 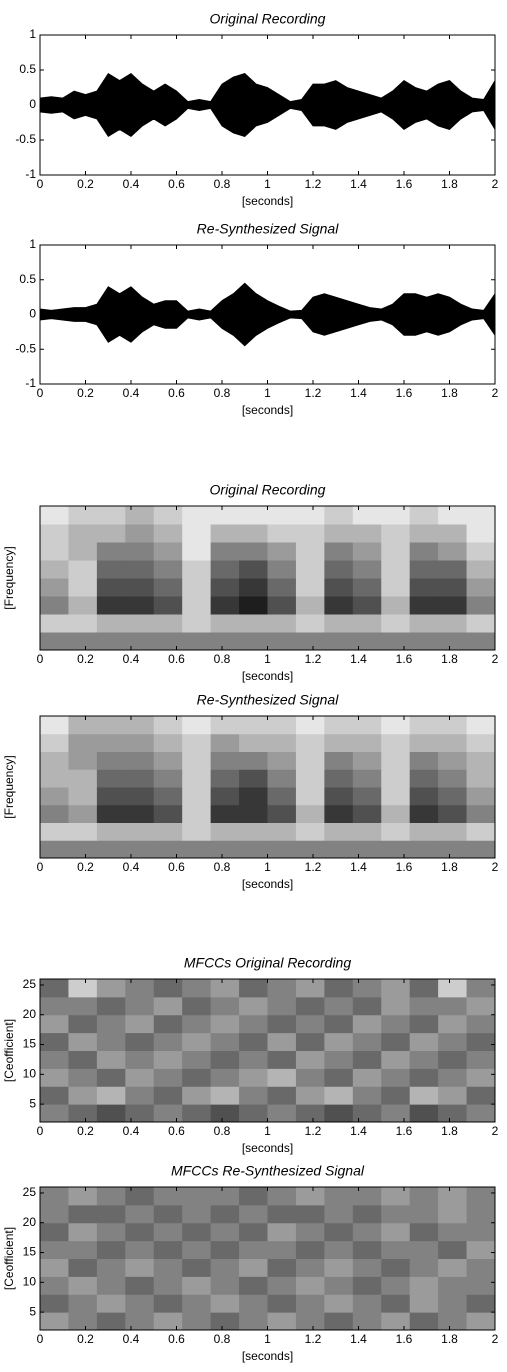 I want to click on x-tick-label: 0, so click(x=40, y=659).